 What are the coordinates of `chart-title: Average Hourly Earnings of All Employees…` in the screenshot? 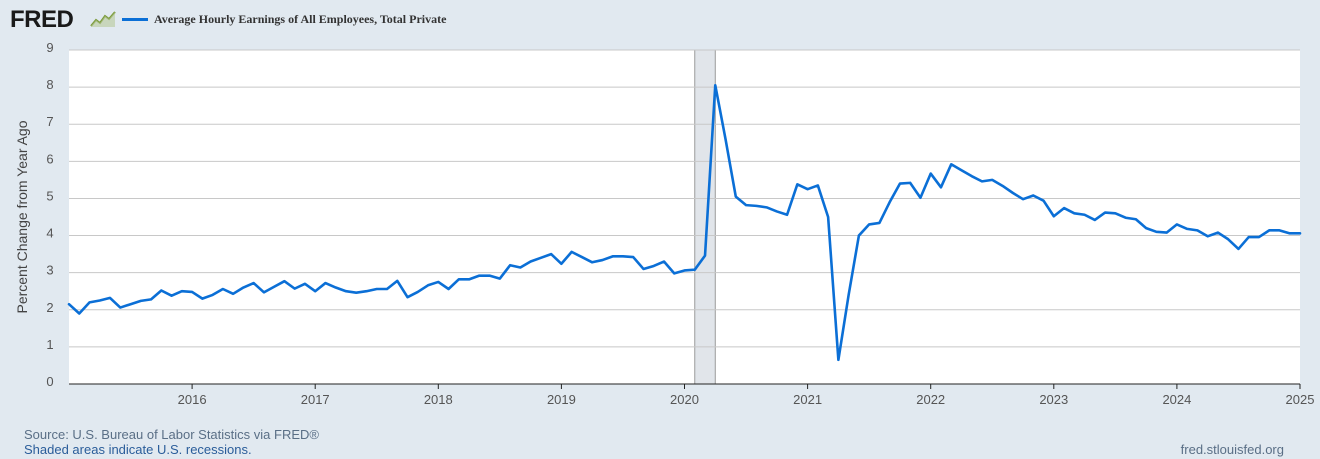 It's located at (300, 19).